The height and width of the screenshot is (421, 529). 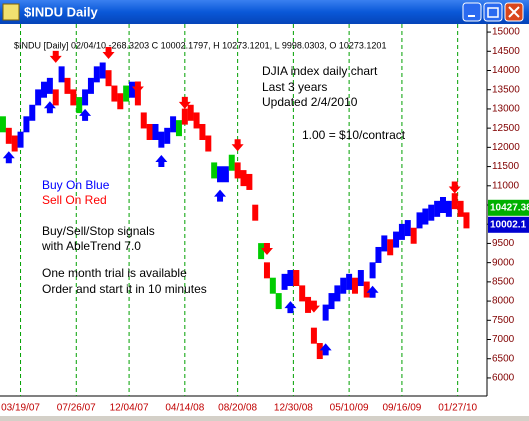 What do you see at coordinates (506, 166) in the screenshot?
I see `y-tick-label: 11500` at bounding box center [506, 166].